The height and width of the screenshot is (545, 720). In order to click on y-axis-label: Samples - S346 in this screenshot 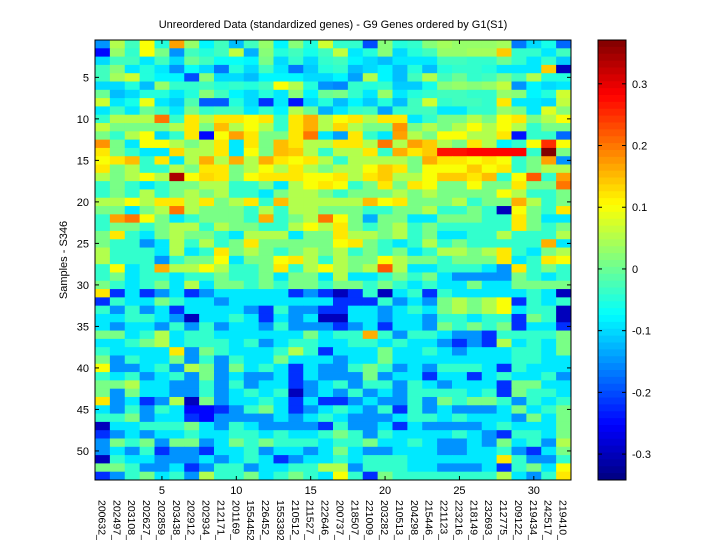, I will do `click(64, 260)`.